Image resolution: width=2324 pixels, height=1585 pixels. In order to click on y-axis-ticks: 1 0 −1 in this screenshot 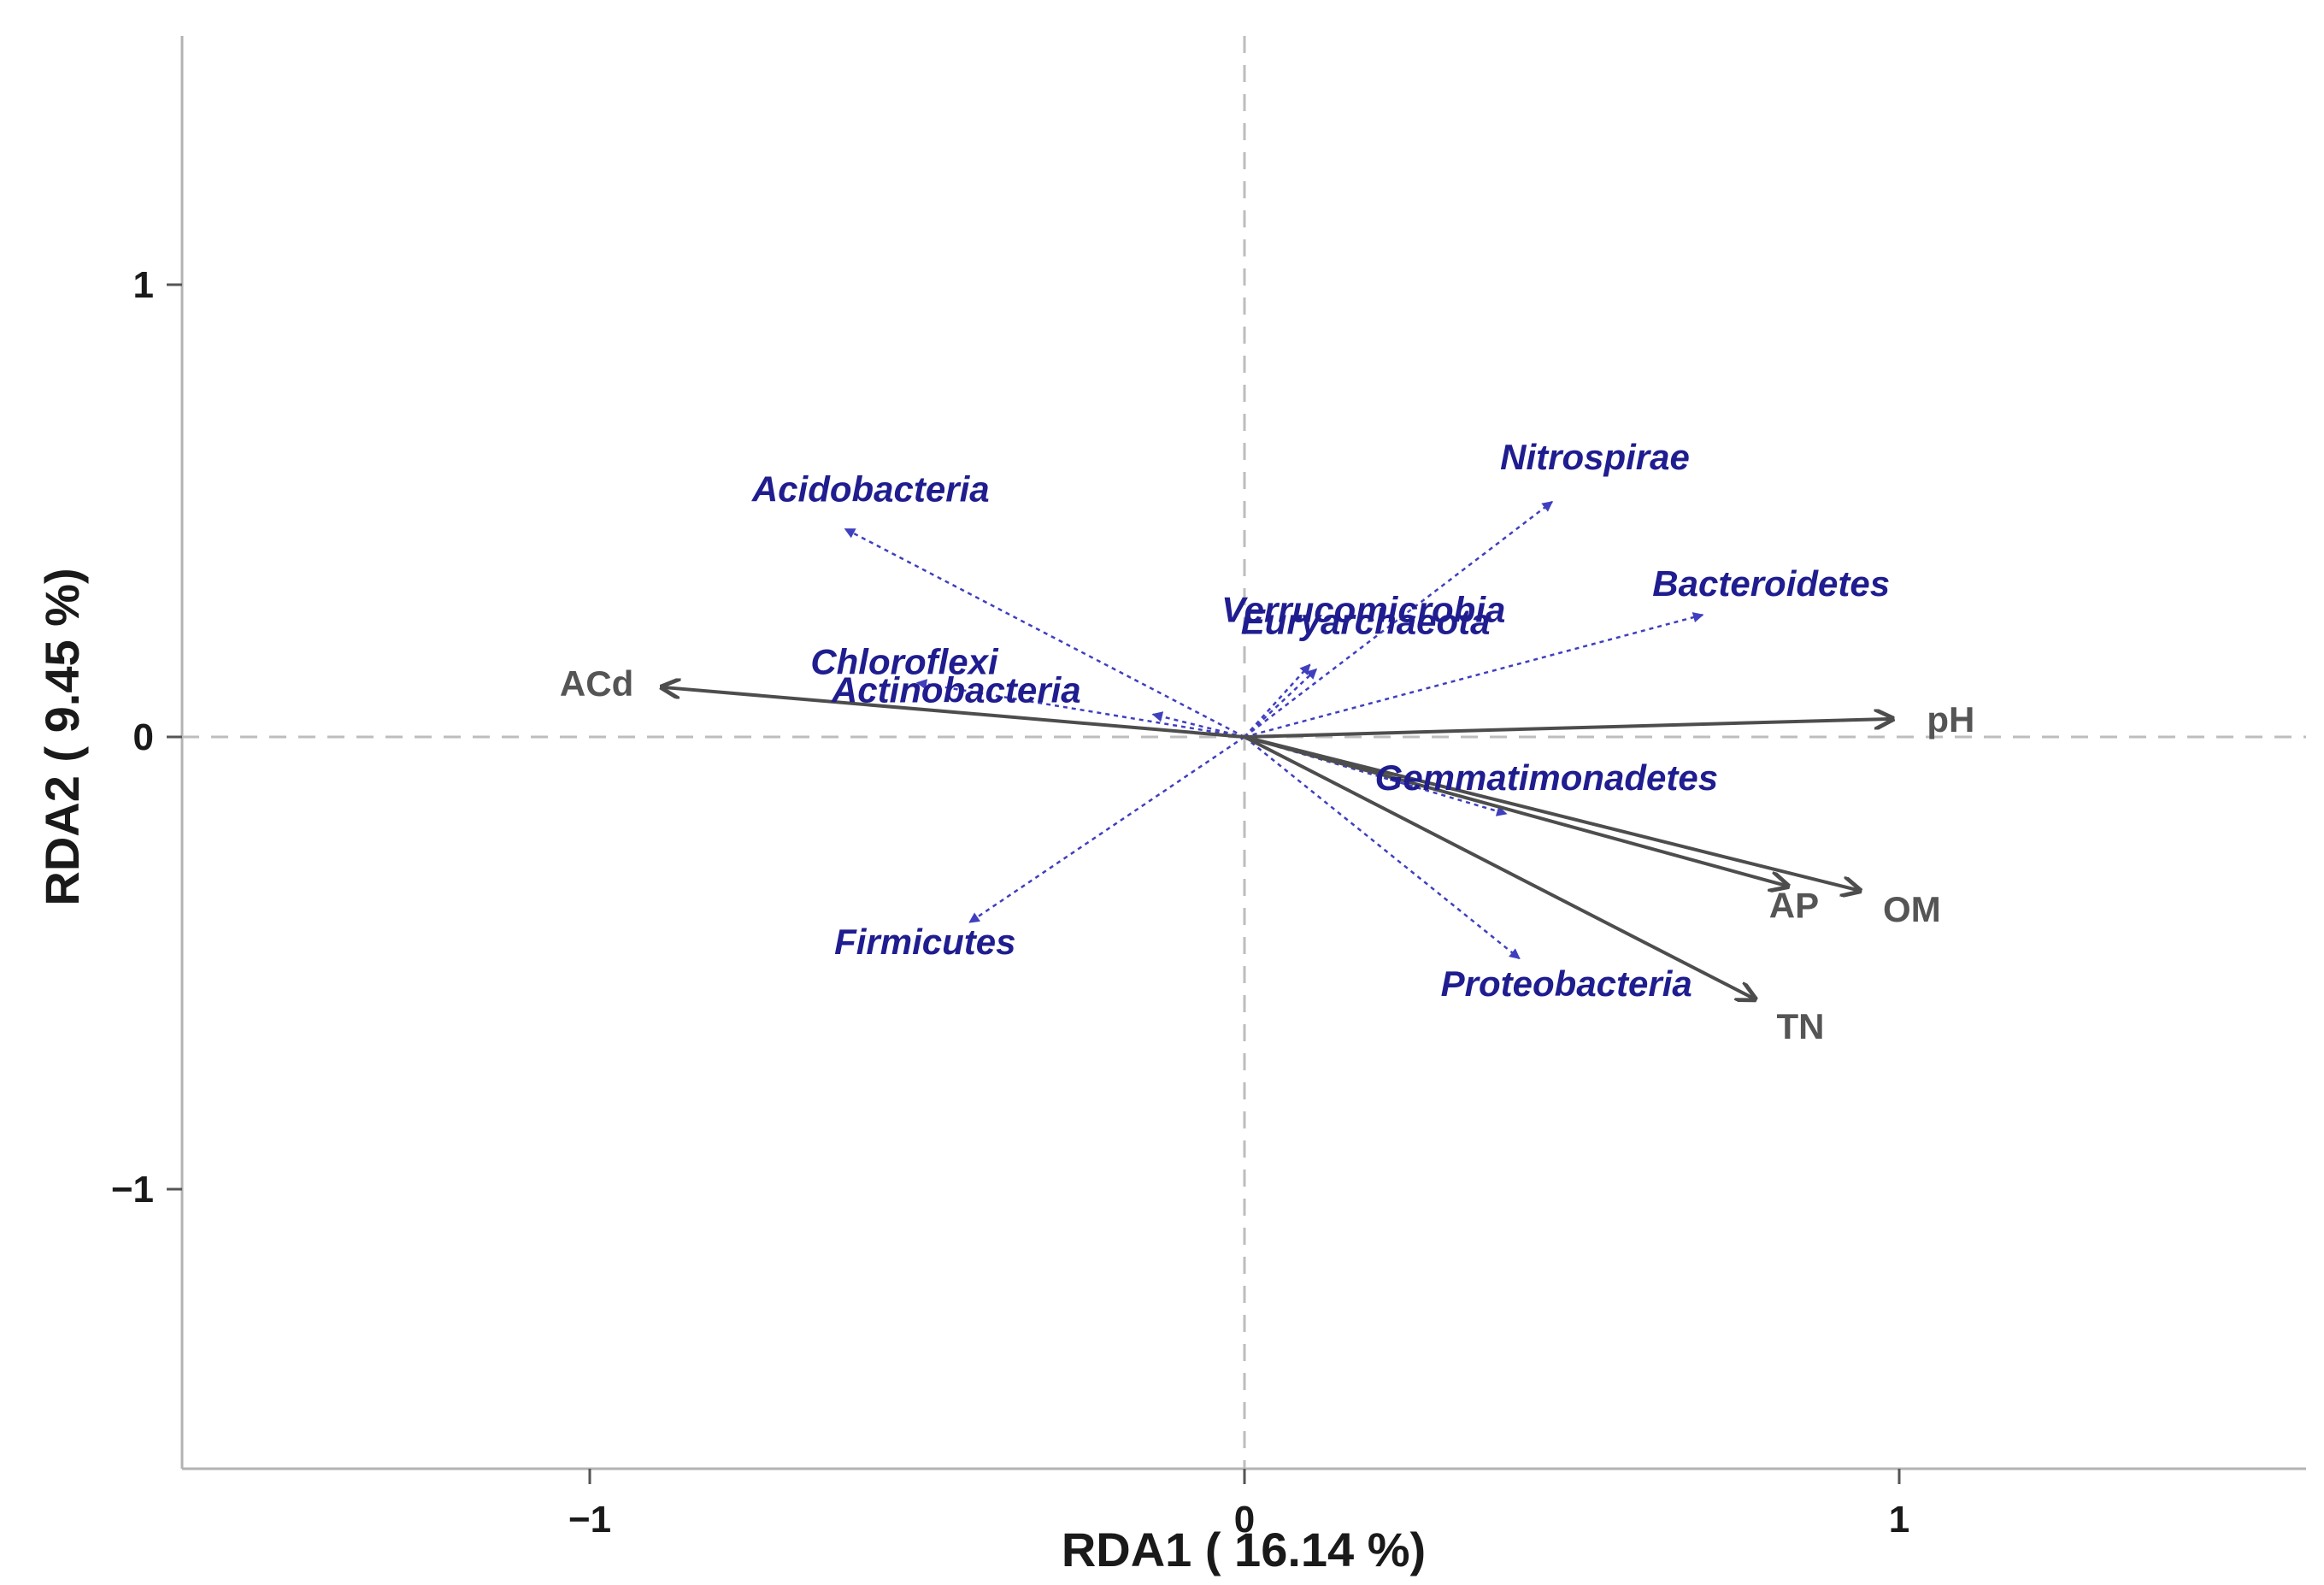, I will do `click(146, 737)`.